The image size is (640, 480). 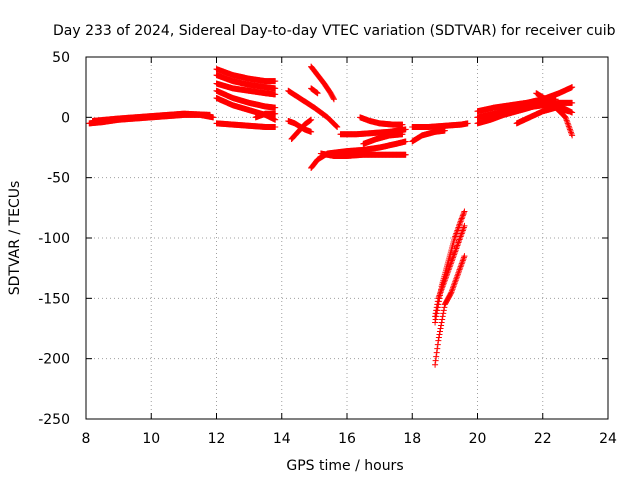 What do you see at coordinates (54, 360) in the screenshot?
I see `y-tick-label: -200` at bounding box center [54, 360].